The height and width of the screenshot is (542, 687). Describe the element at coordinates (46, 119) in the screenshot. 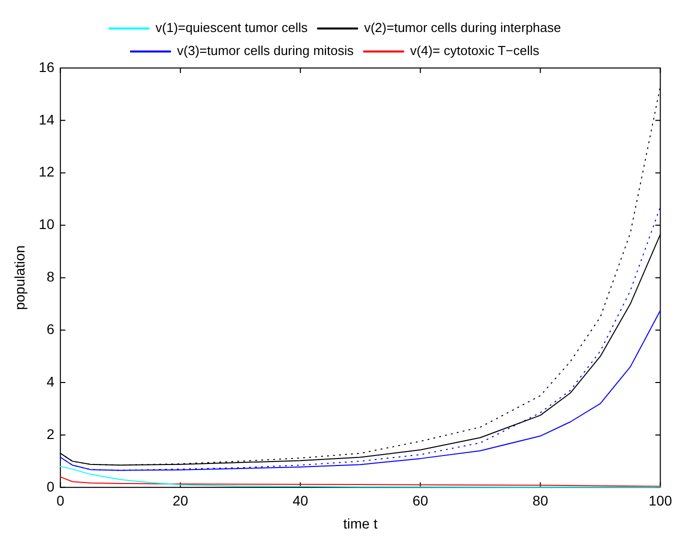

I see `y-tick-label: 14` at that location.